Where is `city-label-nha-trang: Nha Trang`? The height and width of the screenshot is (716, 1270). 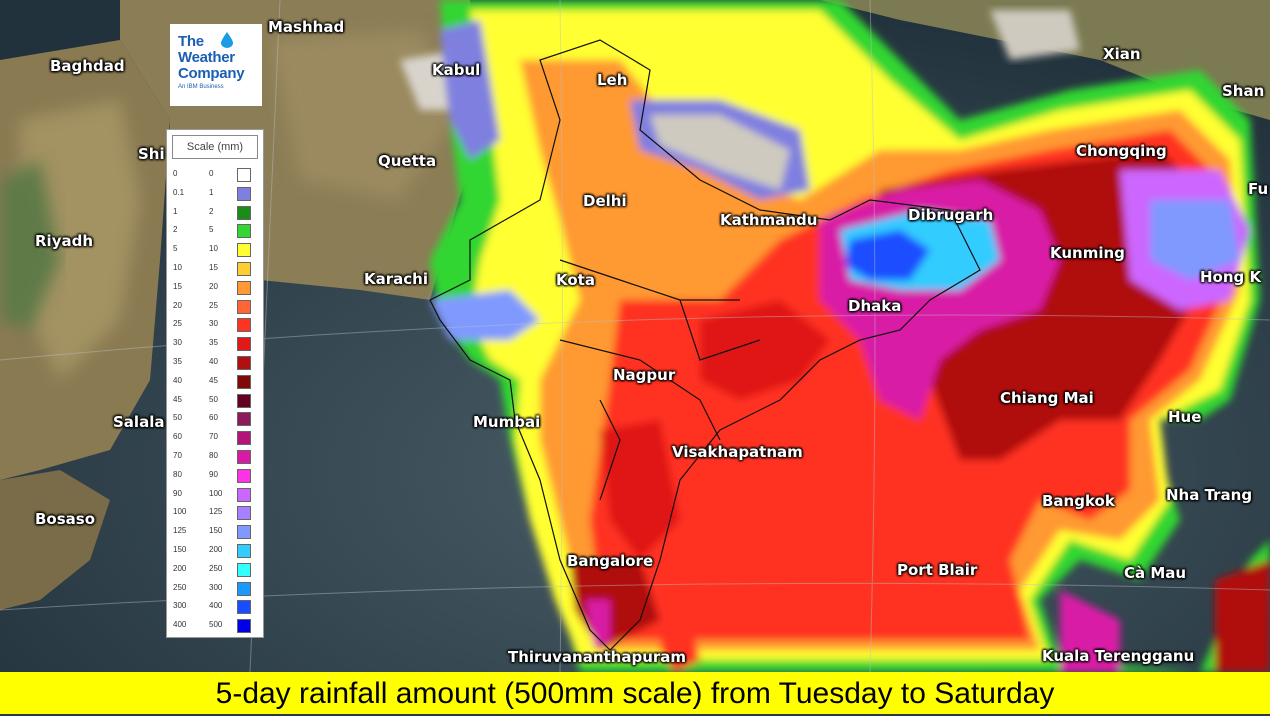 city-label-nha-trang: Nha Trang is located at coordinates (1209, 495).